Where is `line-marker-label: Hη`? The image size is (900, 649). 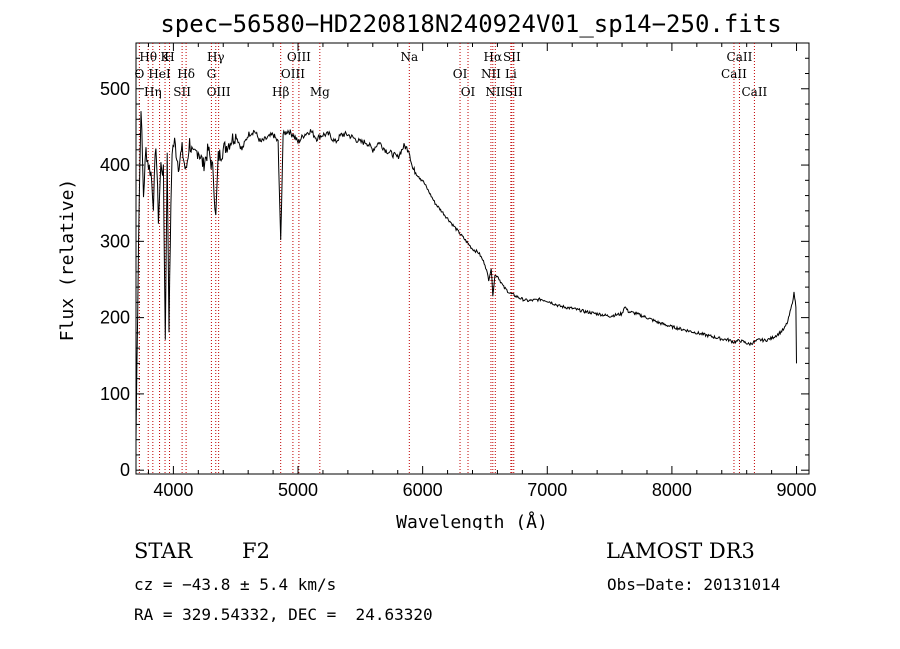
line-marker-label: Hη is located at coordinates (153, 92).